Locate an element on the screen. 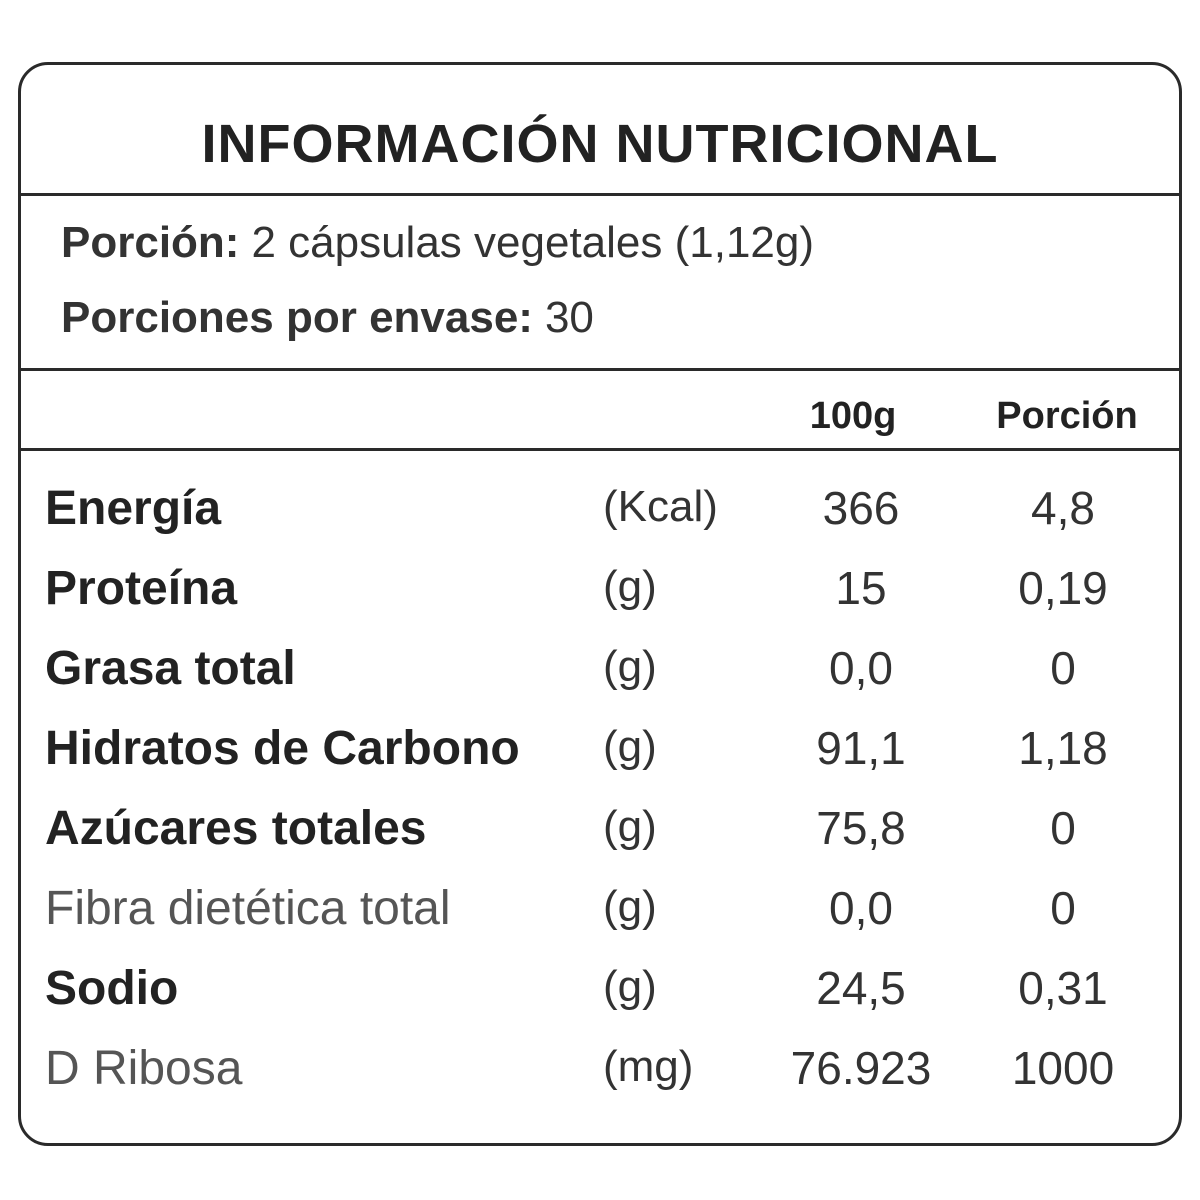 The height and width of the screenshot is (1200, 1200). nutrient-name: Grasa total is located at coordinates (170, 668).